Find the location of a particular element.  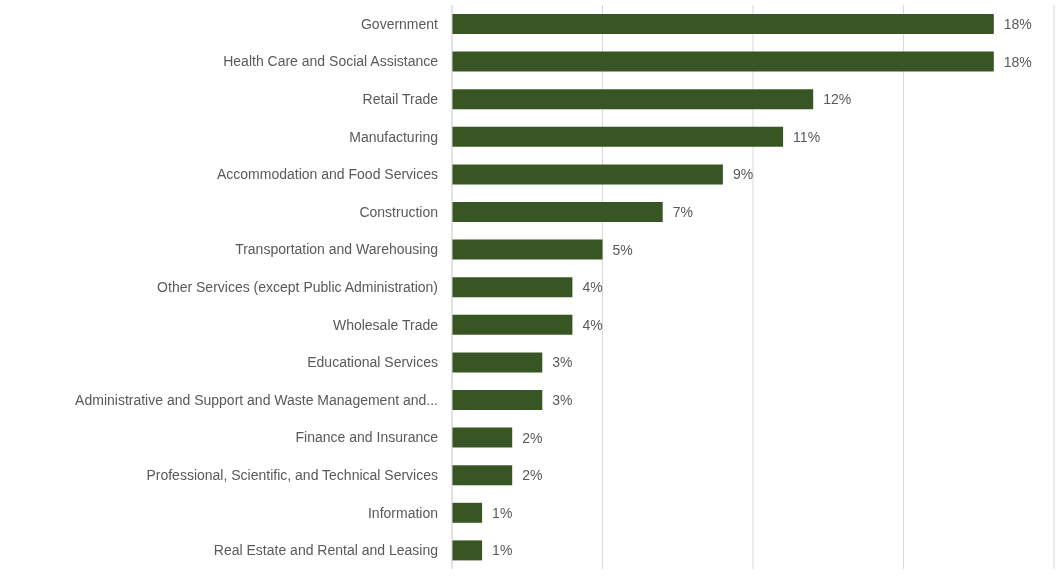

y-tick-label: Other Services (except Public Administration) is located at coordinates (297, 286).